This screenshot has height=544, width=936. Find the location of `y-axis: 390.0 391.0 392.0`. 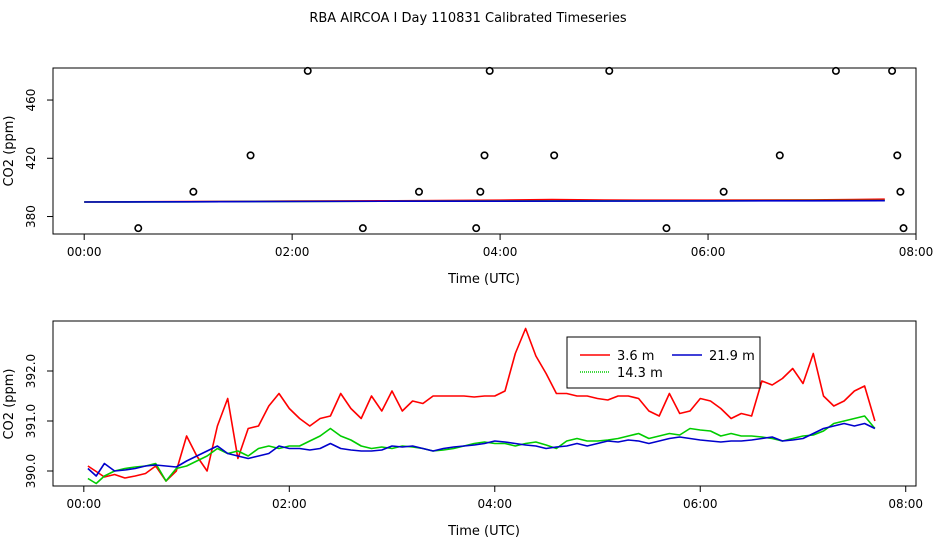

y-axis: 390.0 391.0 392.0 is located at coordinates (38, 421).